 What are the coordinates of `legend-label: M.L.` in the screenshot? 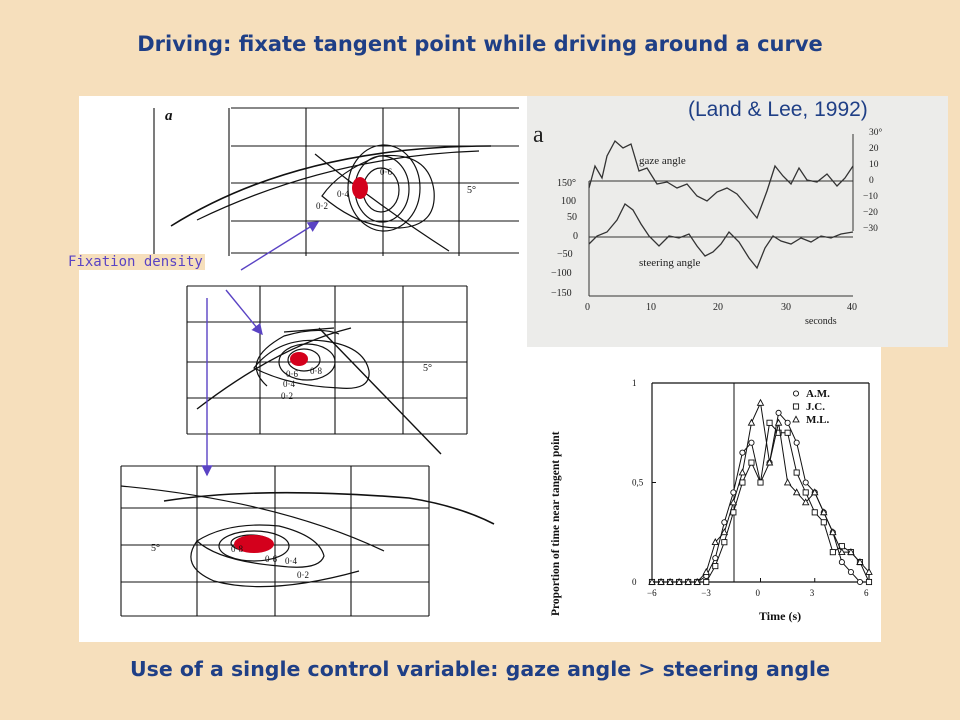 It's located at (817, 420).